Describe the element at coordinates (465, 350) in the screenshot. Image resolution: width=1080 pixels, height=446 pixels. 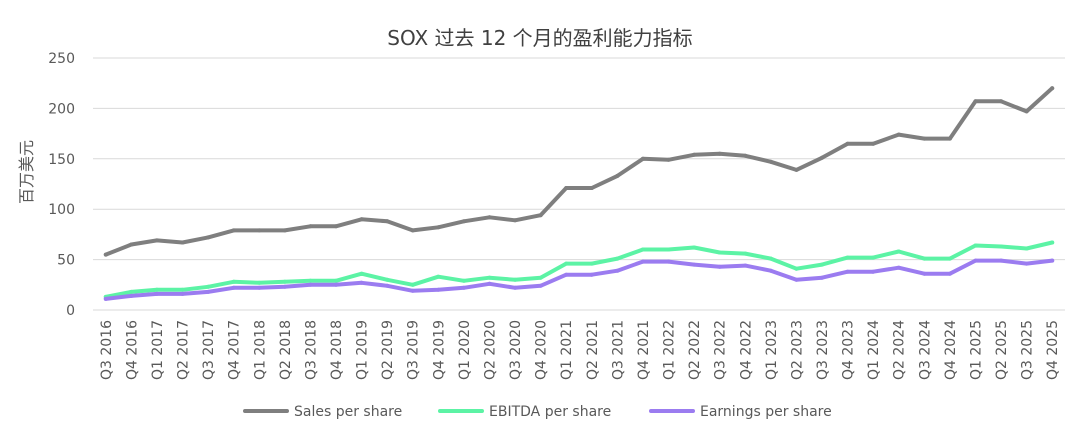
I see `x-tick-label: Q1 2020` at that location.